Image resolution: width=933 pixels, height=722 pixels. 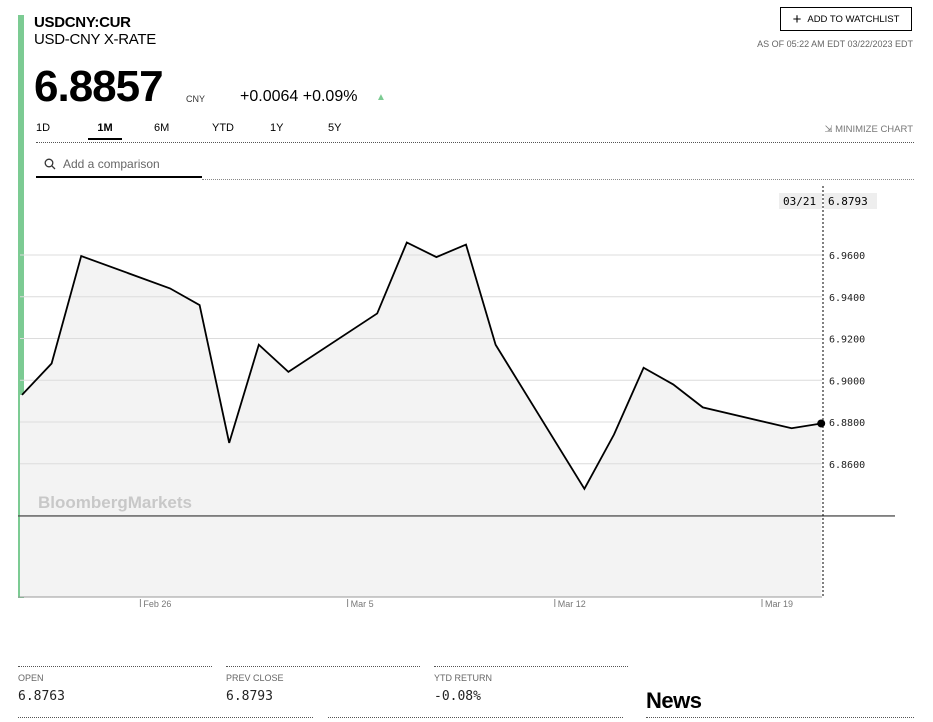 I want to click on y-tick-label: 6.8800, so click(x=847, y=423).